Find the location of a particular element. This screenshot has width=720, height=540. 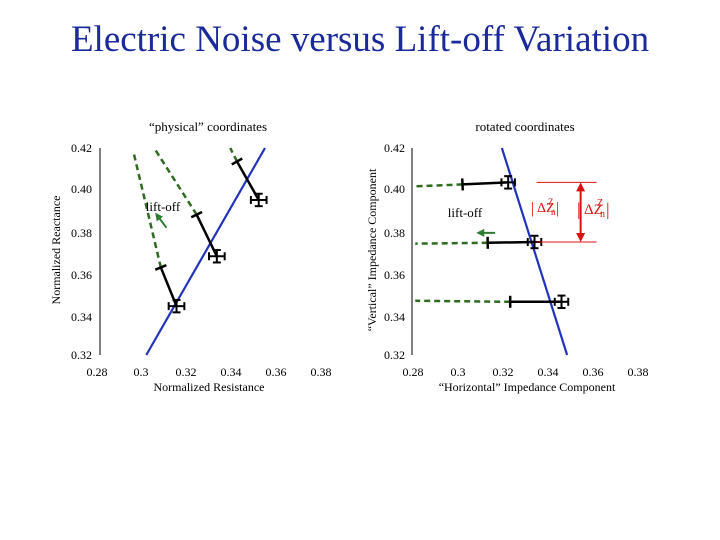

x-axis-label: “Horizontal” Impedance Component is located at coordinates (527, 387).